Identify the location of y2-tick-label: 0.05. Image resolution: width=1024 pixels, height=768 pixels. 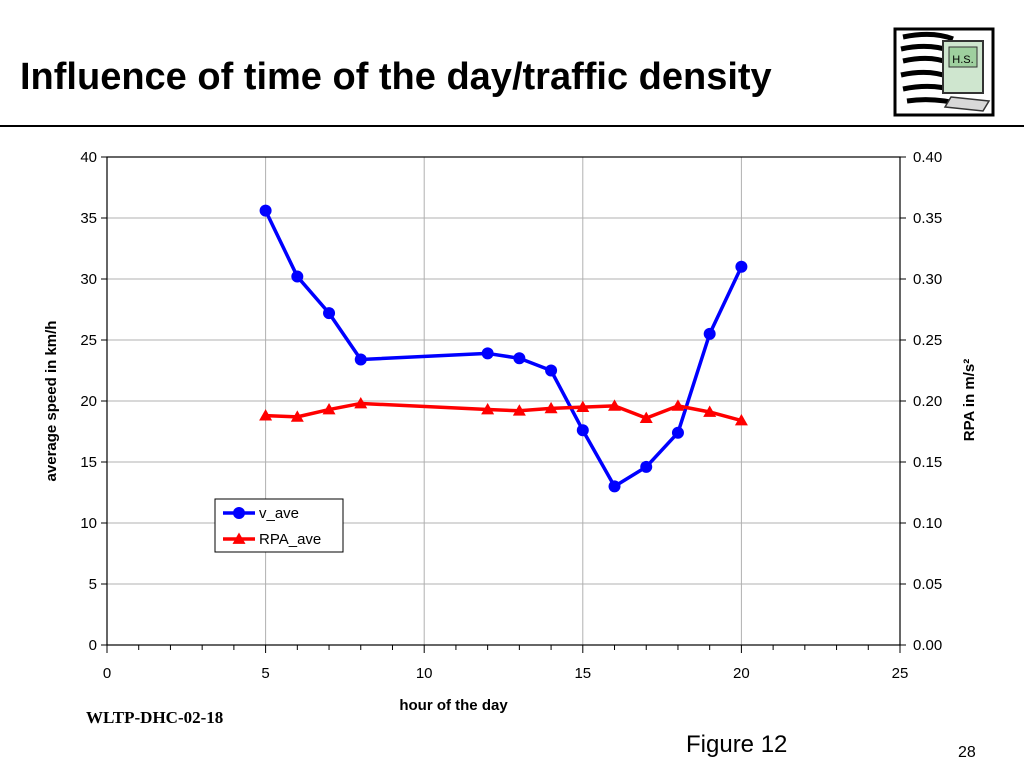
(927, 584).